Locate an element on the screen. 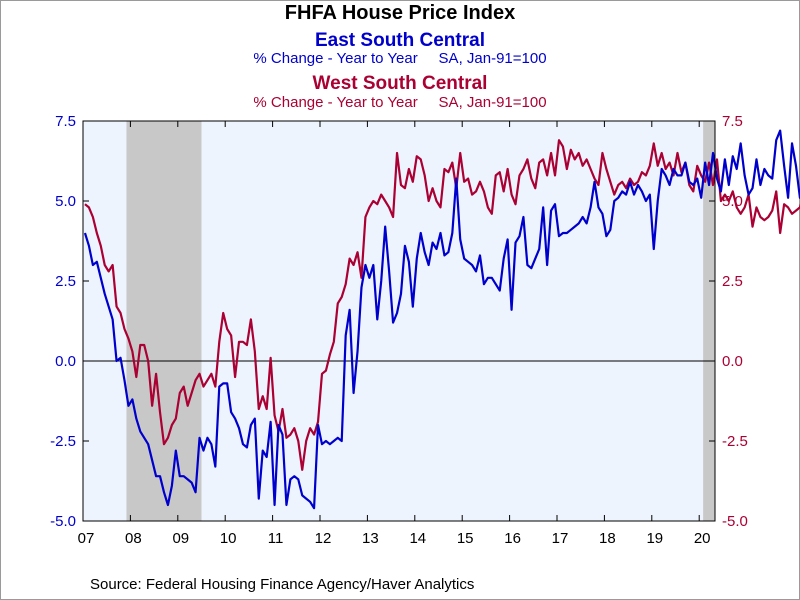 This screenshot has width=800, height=600. x-tick-label: 13 is located at coordinates (370, 538).